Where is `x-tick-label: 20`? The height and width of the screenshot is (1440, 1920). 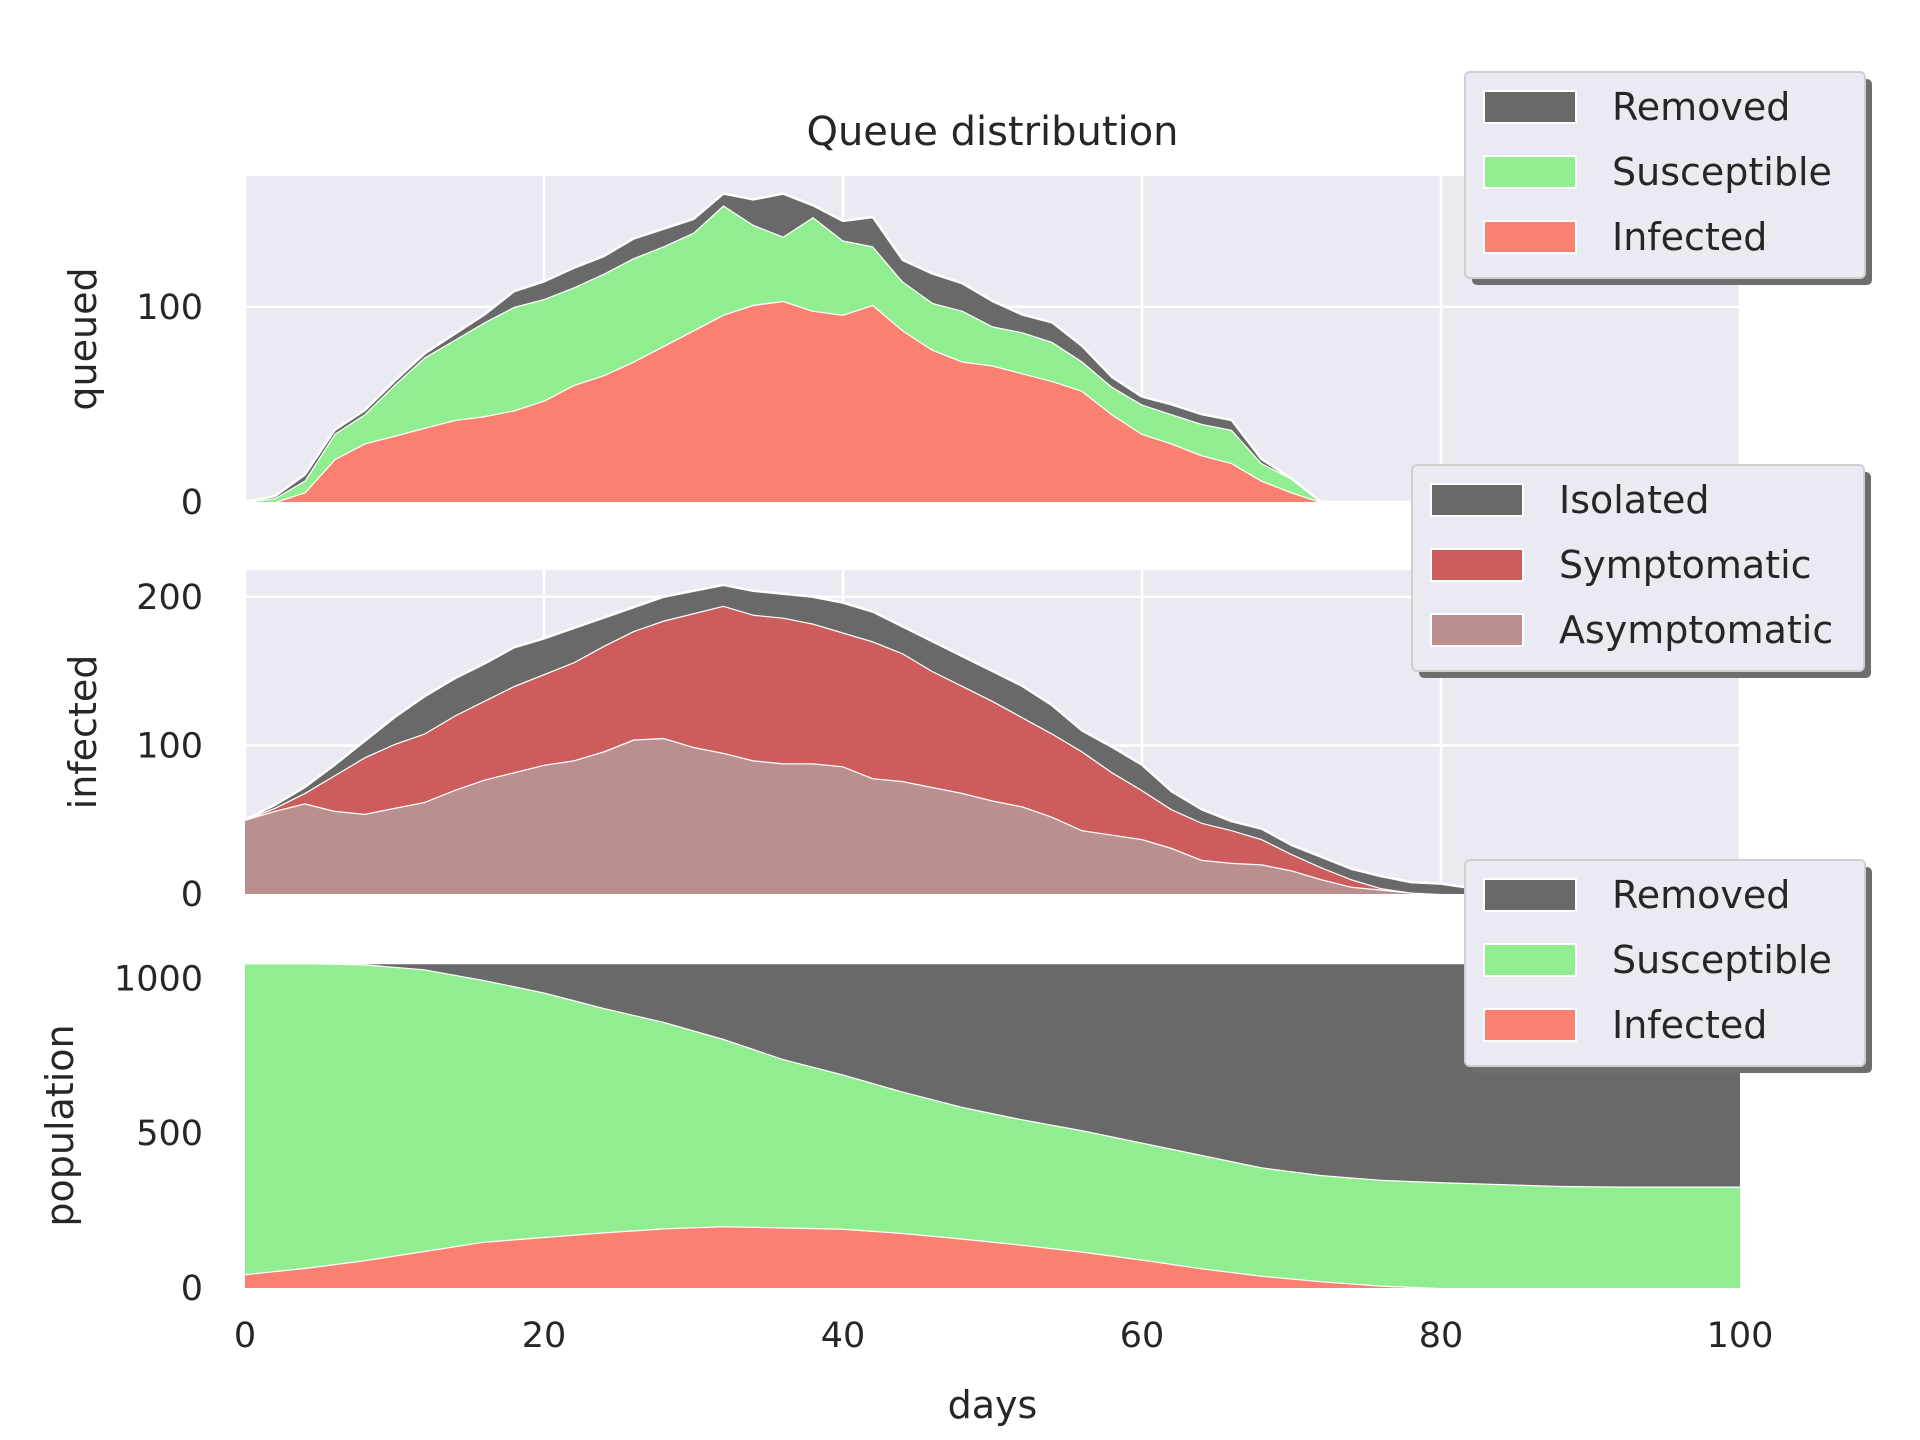 x-tick-label: 20 is located at coordinates (544, 1336).